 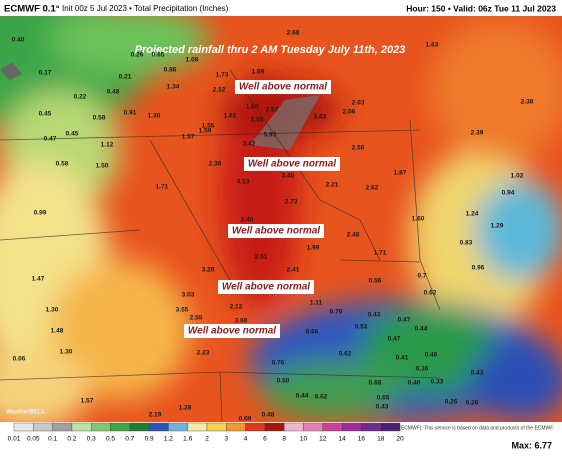 I want to click on legend-tick: 0.9, so click(x=149, y=439).